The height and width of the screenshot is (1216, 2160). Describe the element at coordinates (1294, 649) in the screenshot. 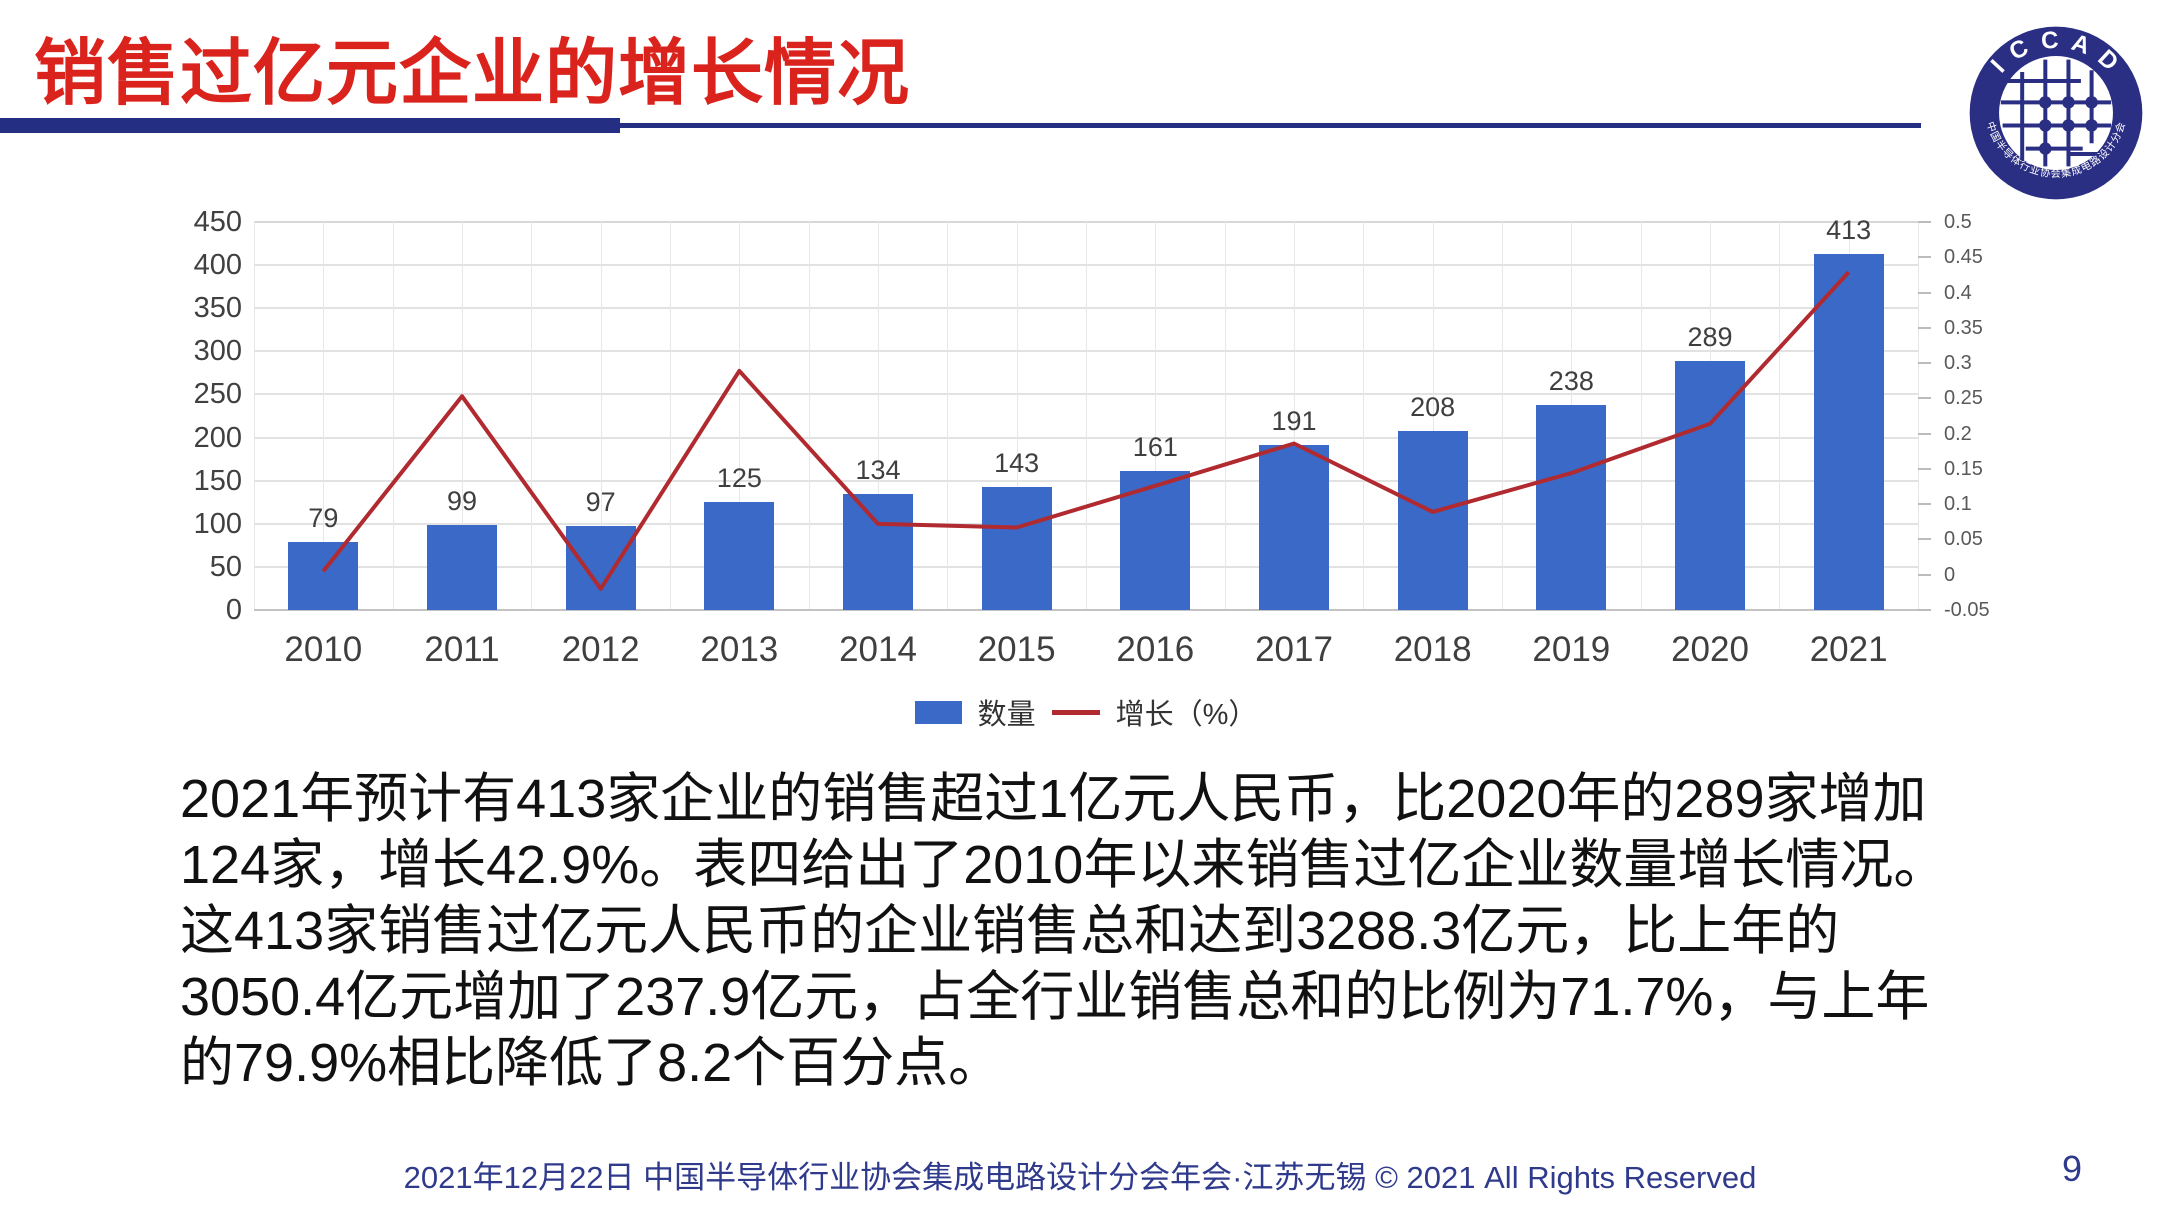

I see `x-axis-category-label: 2017` at that location.